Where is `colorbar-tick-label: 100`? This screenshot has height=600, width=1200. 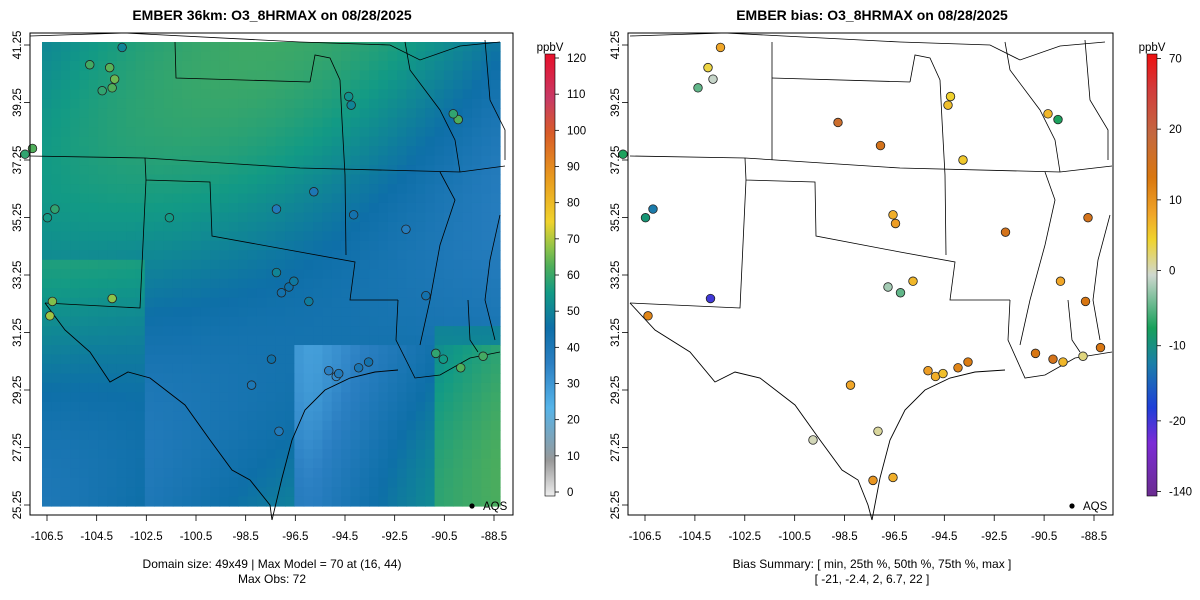 colorbar-tick-label: 100 is located at coordinates (576, 131).